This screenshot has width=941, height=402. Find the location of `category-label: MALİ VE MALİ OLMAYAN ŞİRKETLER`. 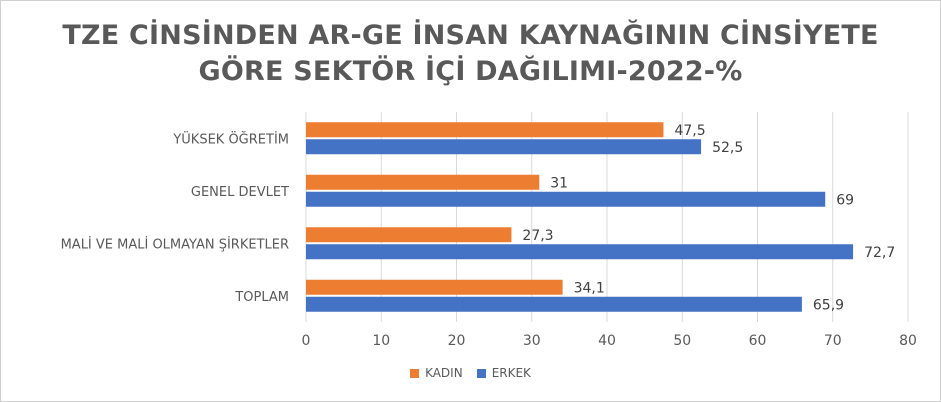

category-label: MALİ VE MALİ OLMAYAN ŞİRKETLER is located at coordinates (175, 244).